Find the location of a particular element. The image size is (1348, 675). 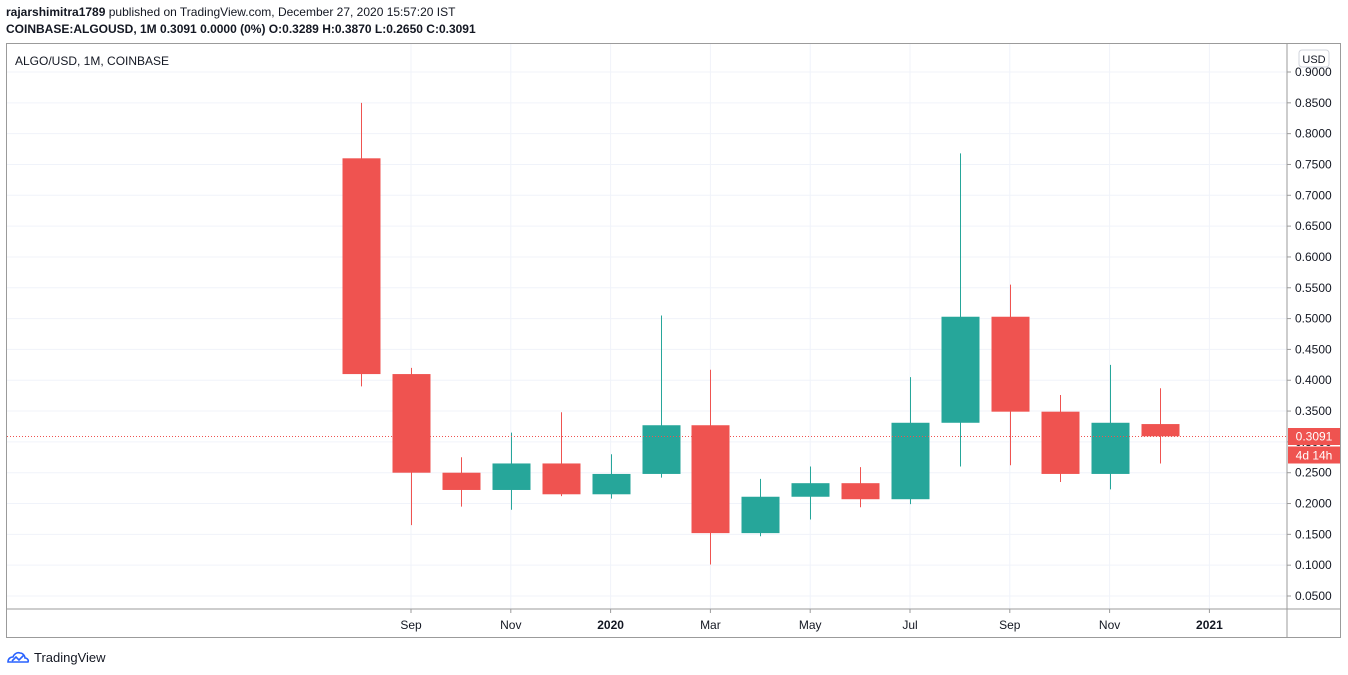

ohlc-high: 0.3870 is located at coordinates (353, 29).